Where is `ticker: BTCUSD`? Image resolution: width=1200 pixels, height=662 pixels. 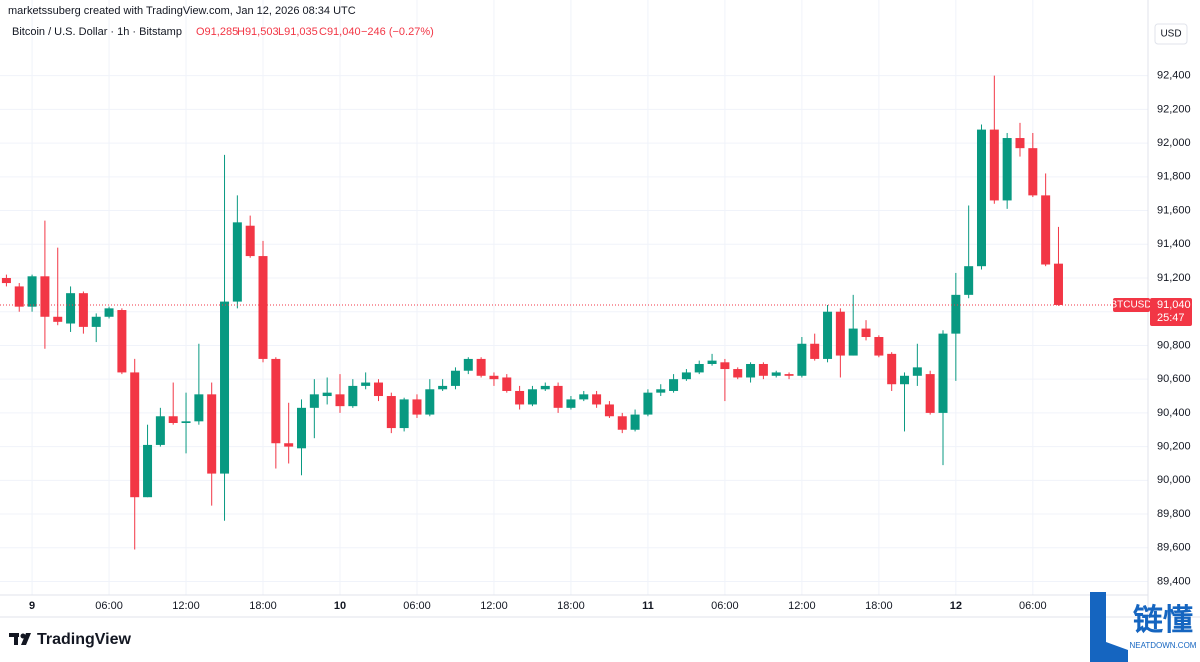 ticker: BTCUSD is located at coordinates (1130, 305).